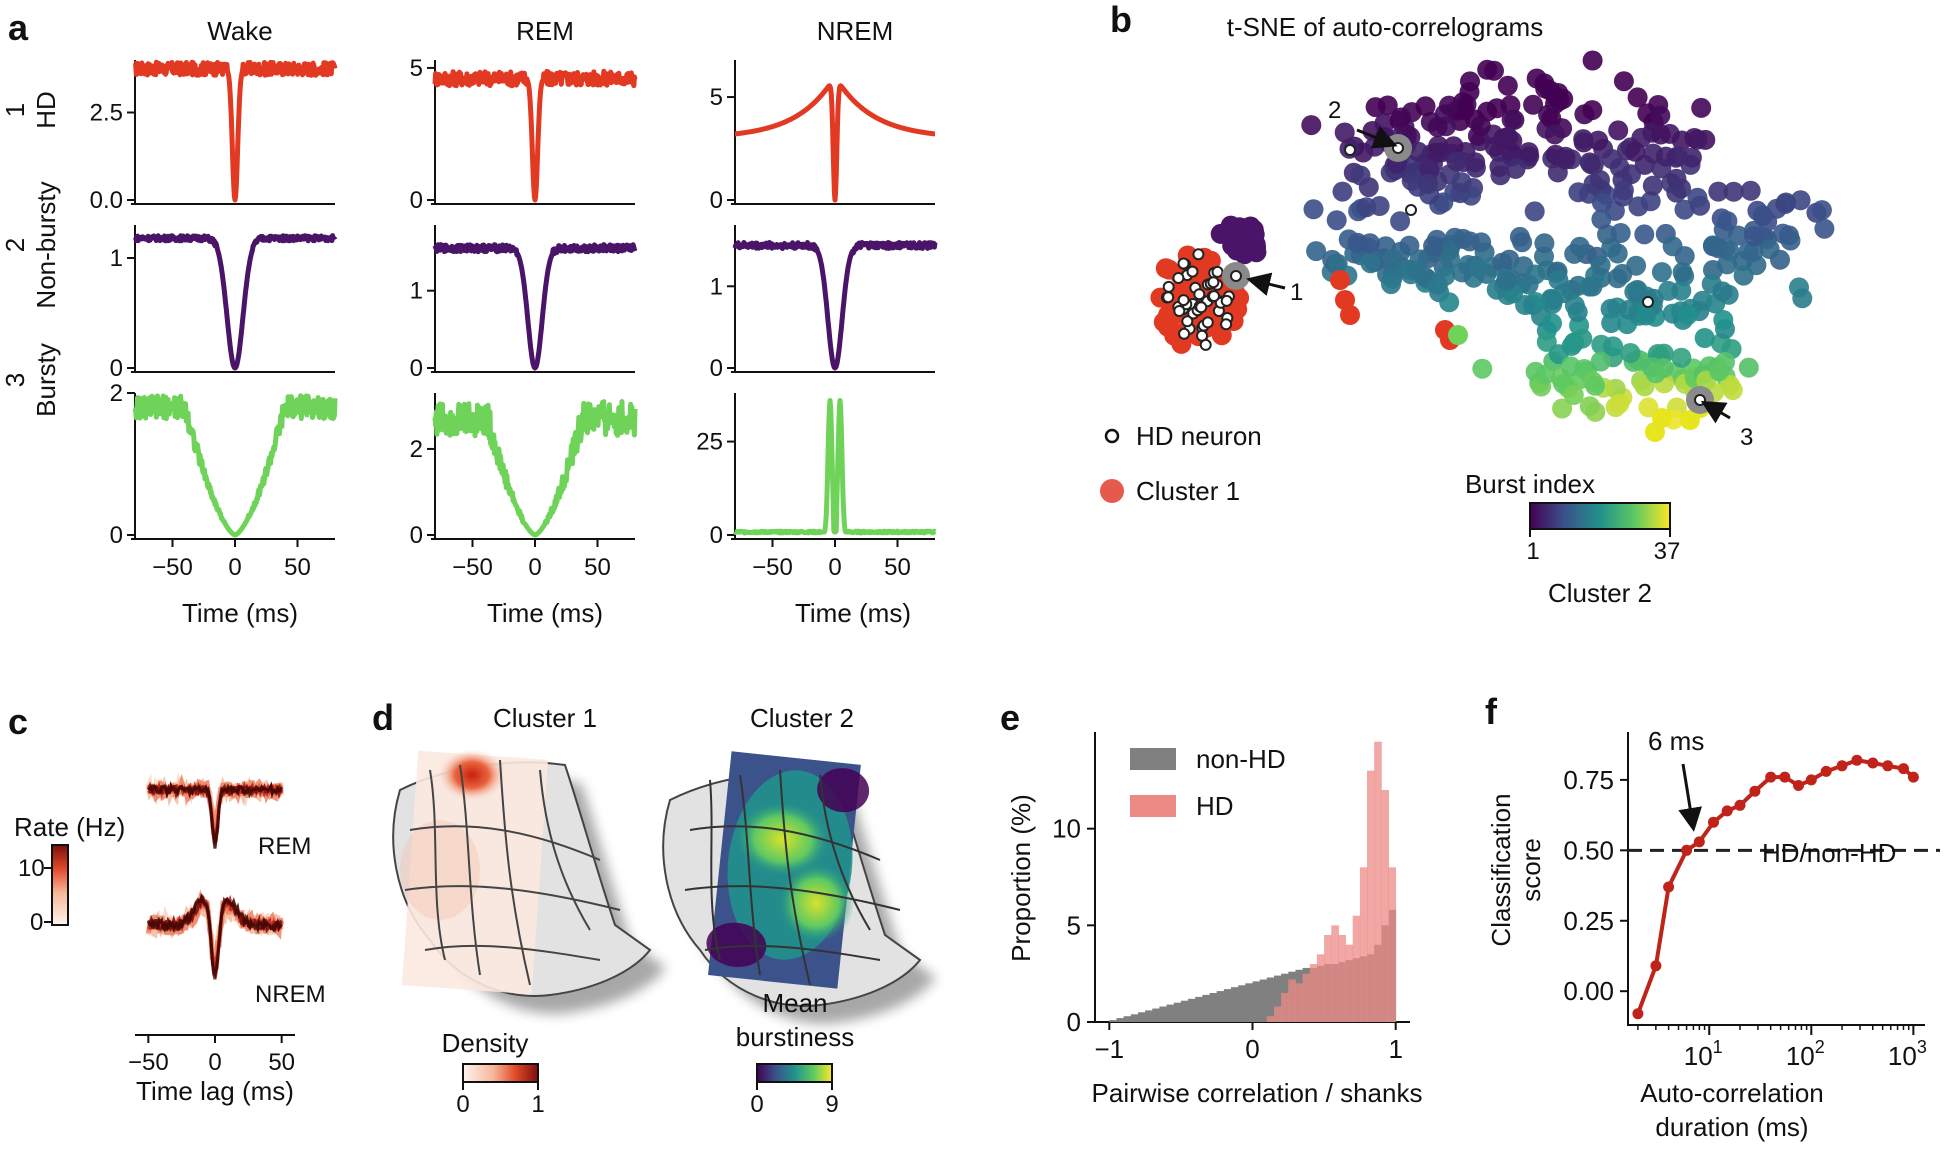 The height and width of the screenshot is (1149, 1944). I want to click on row-number-2: 2, so click(15, 245).